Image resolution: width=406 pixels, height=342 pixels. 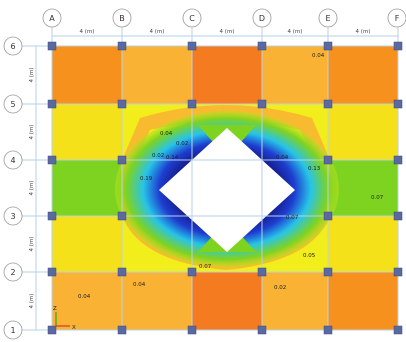 What do you see at coordinates (87, 188) in the screenshot?
I see `zone-4-3-left-green` at bounding box center [87, 188].